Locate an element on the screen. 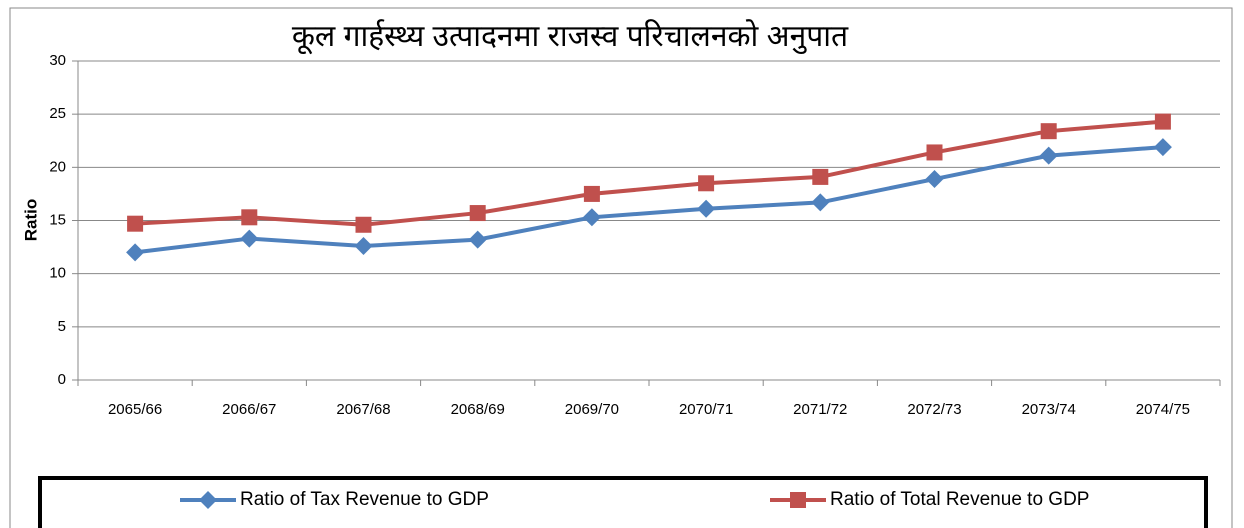  y-tick-label: 30 is located at coordinates (57, 60).